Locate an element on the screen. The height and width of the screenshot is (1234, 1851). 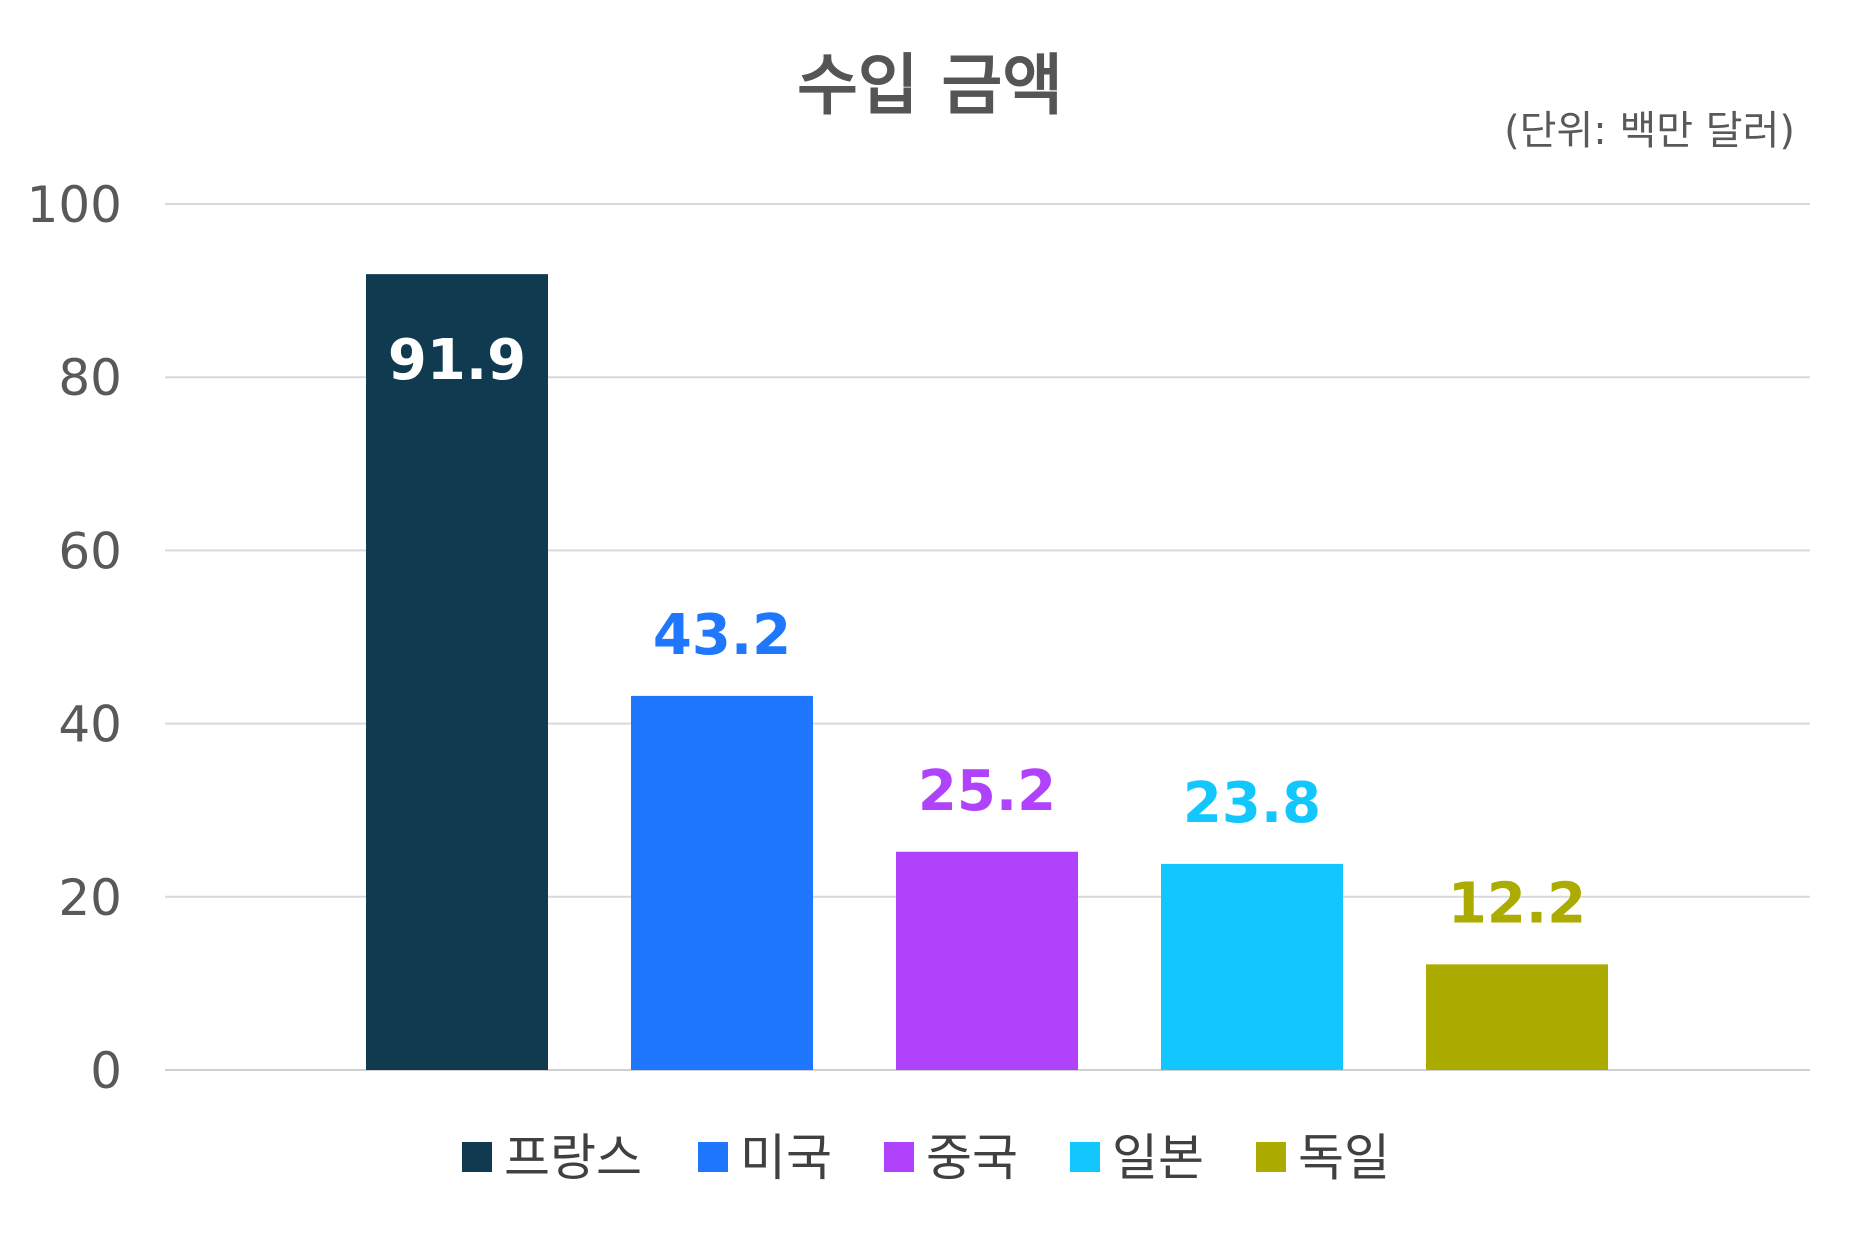
legend-label-4: 일본 is located at coordinates (1158, 1158).